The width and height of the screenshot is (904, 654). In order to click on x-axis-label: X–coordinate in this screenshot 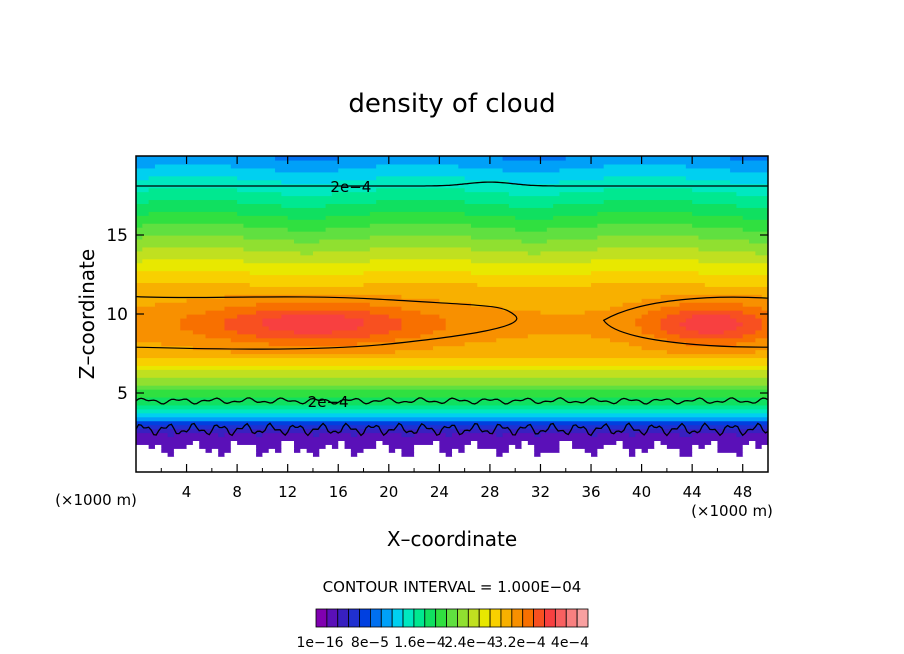, I will do `click(452, 539)`.